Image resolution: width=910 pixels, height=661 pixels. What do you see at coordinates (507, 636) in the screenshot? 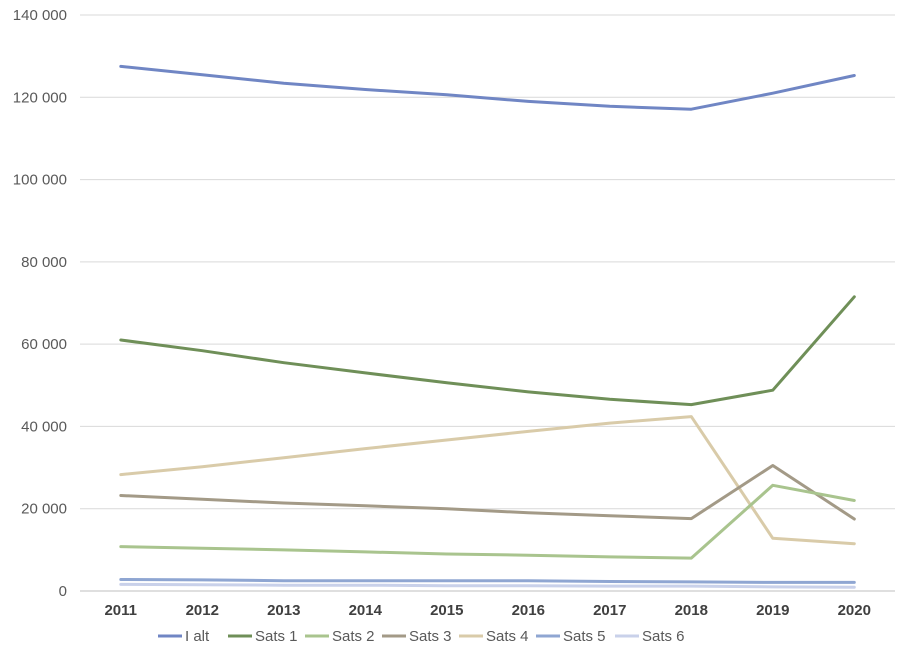
I see `legend-label: Sats 4` at bounding box center [507, 636].